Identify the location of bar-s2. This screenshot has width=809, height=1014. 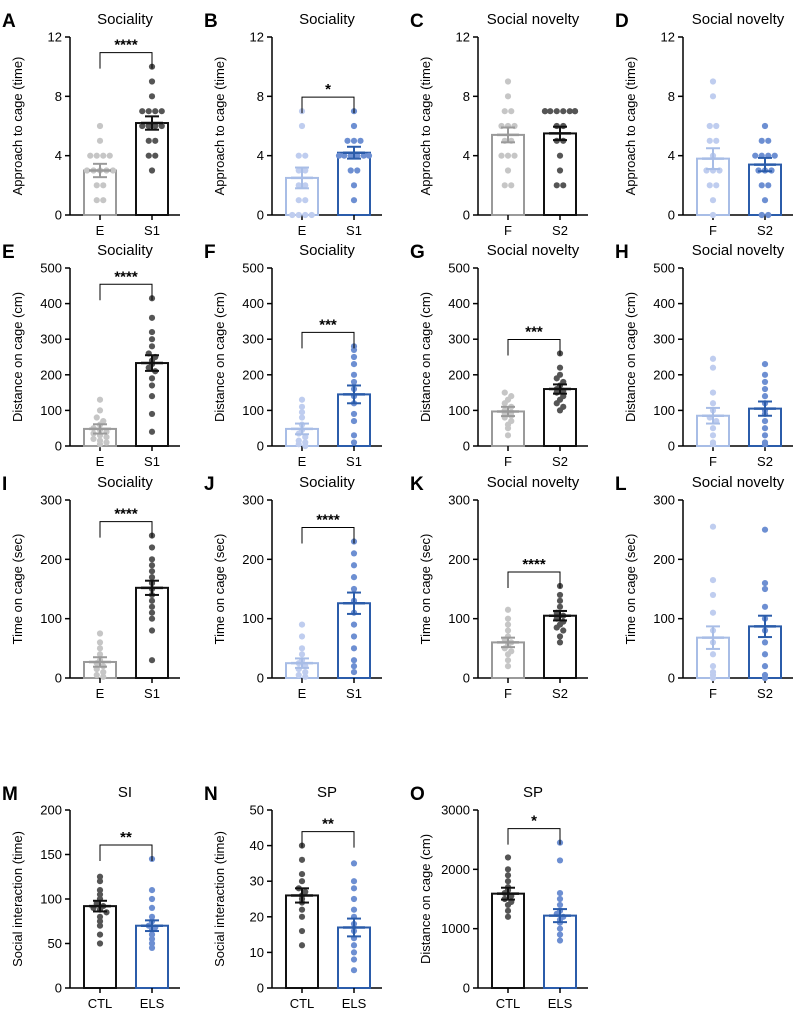
(560, 174).